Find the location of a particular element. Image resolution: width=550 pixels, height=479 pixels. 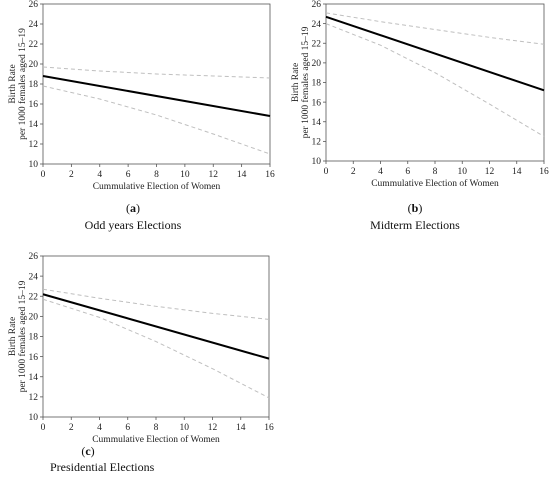

panel-letter-b: (b) is located at coordinates (415, 208).